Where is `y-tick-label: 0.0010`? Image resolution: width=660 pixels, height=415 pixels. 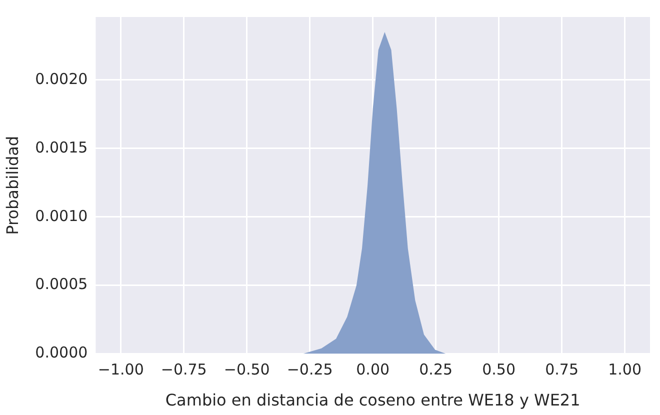
y-tick-label: 0.0010 is located at coordinates (61, 215).